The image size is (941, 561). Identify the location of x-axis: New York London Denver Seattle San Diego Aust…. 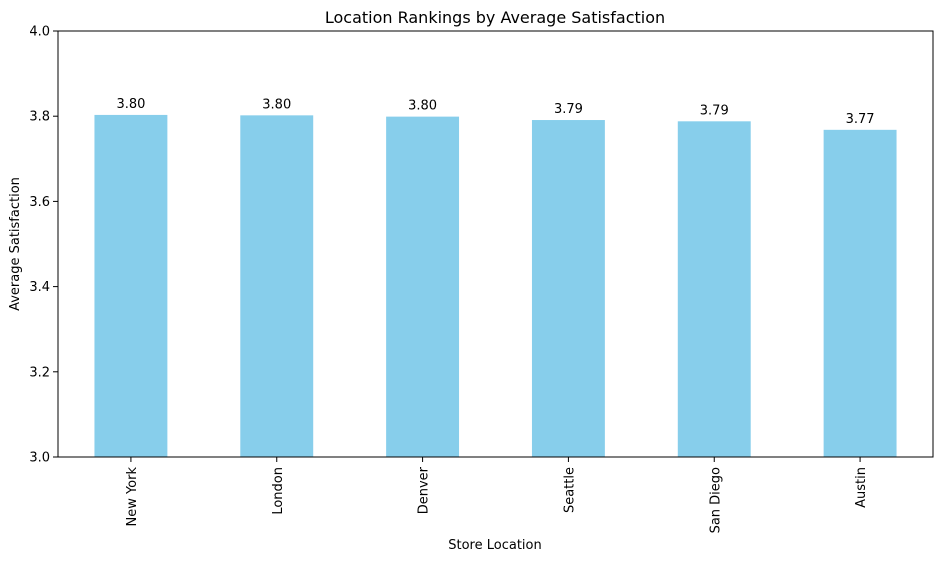
(497, 495).